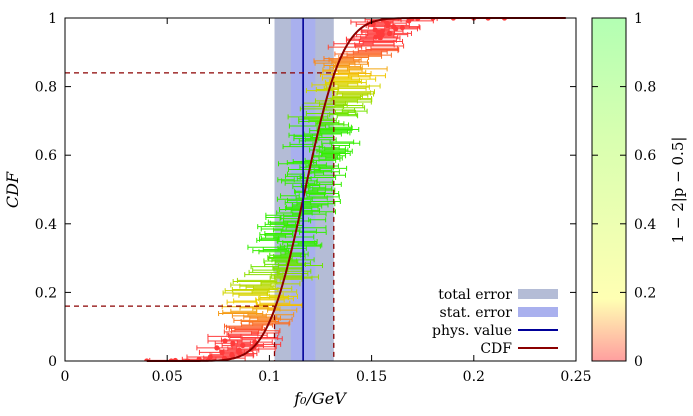  Describe the element at coordinates (645, 88) in the screenshot. I see `colorbar-tick-label: 0.8` at that location.